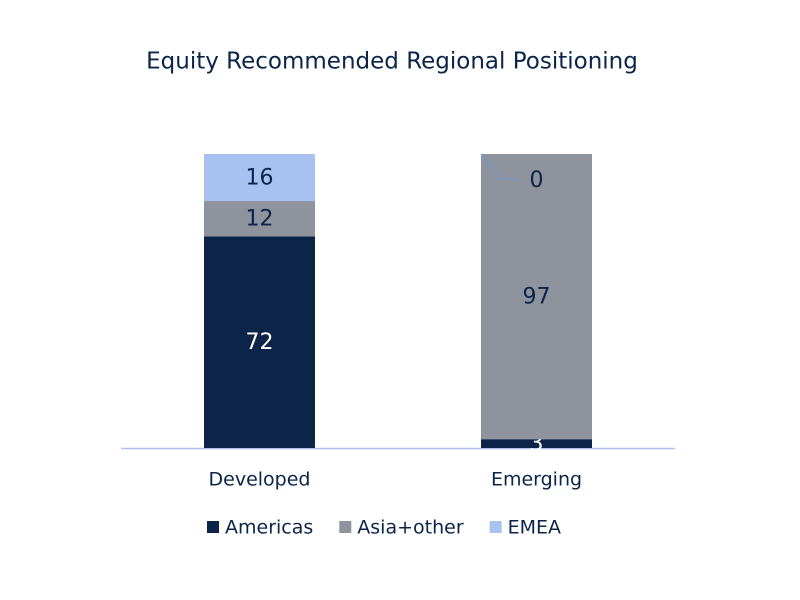 The width and height of the screenshot is (800, 600). Describe the element at coordinates (260, 480) in the screenshot. I see `x-tick-label: Developed` at that location.